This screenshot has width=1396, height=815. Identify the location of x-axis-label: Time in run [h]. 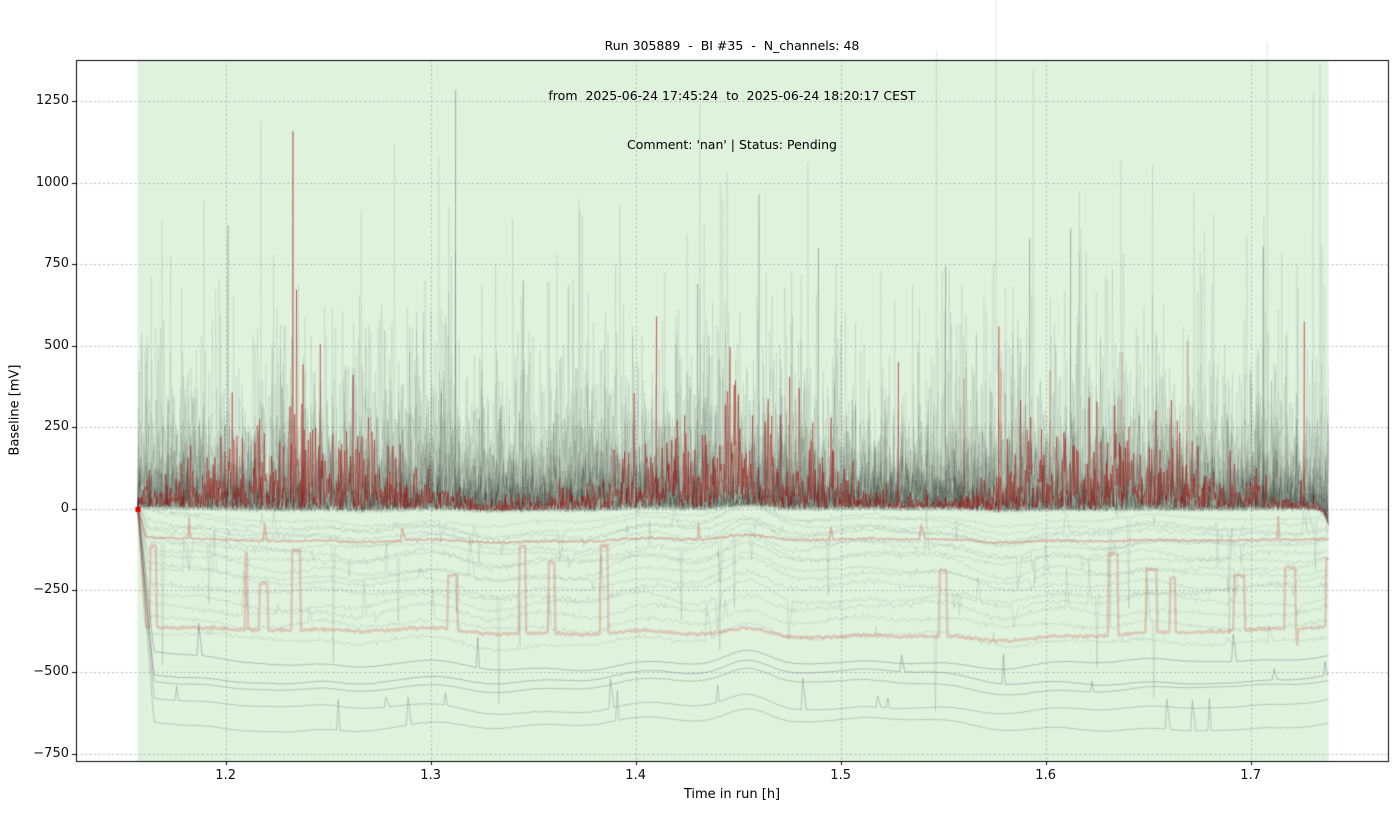
(732, 794).